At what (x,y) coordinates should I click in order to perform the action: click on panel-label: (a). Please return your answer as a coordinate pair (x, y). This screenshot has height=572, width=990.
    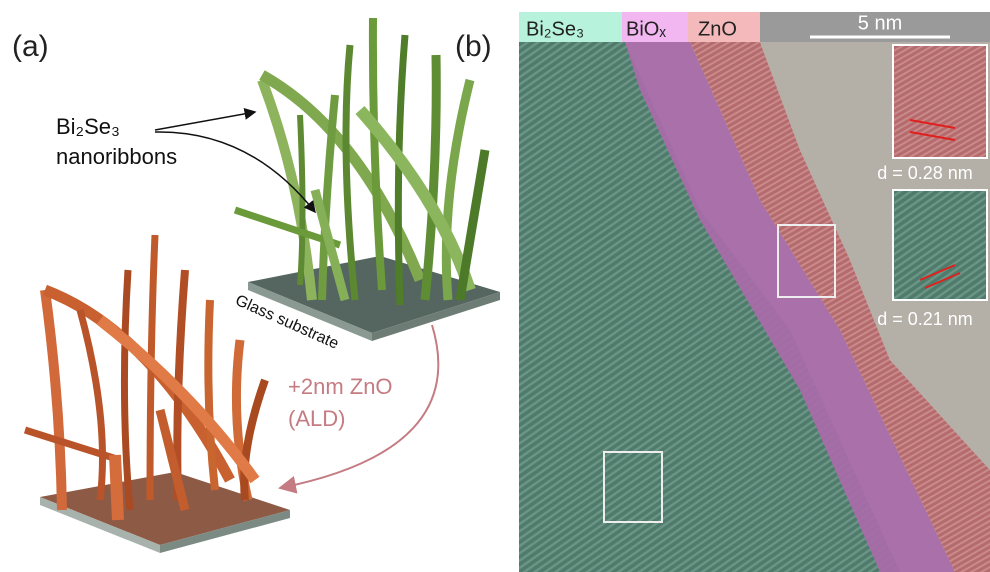
    Looking at the image, I should click on (30, 46).